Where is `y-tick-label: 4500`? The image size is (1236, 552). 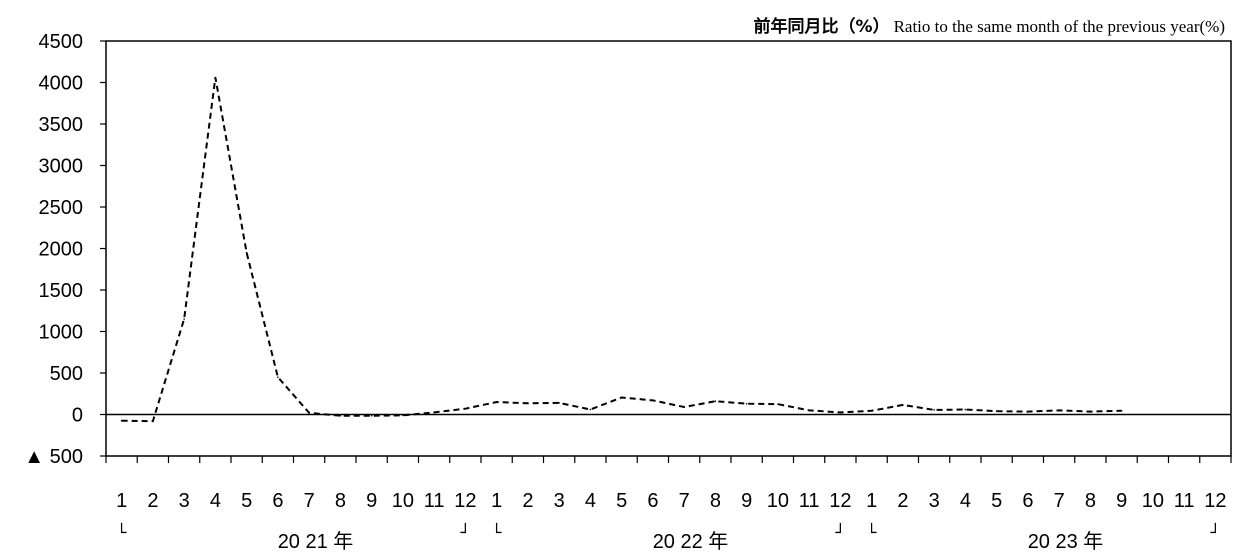 y-tick-label: 4500 is located at coordinates (61, 42).